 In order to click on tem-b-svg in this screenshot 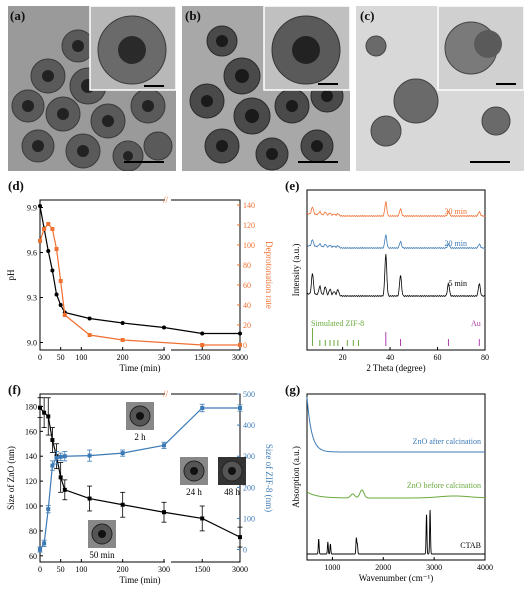, I will do `click(266, 88)`.